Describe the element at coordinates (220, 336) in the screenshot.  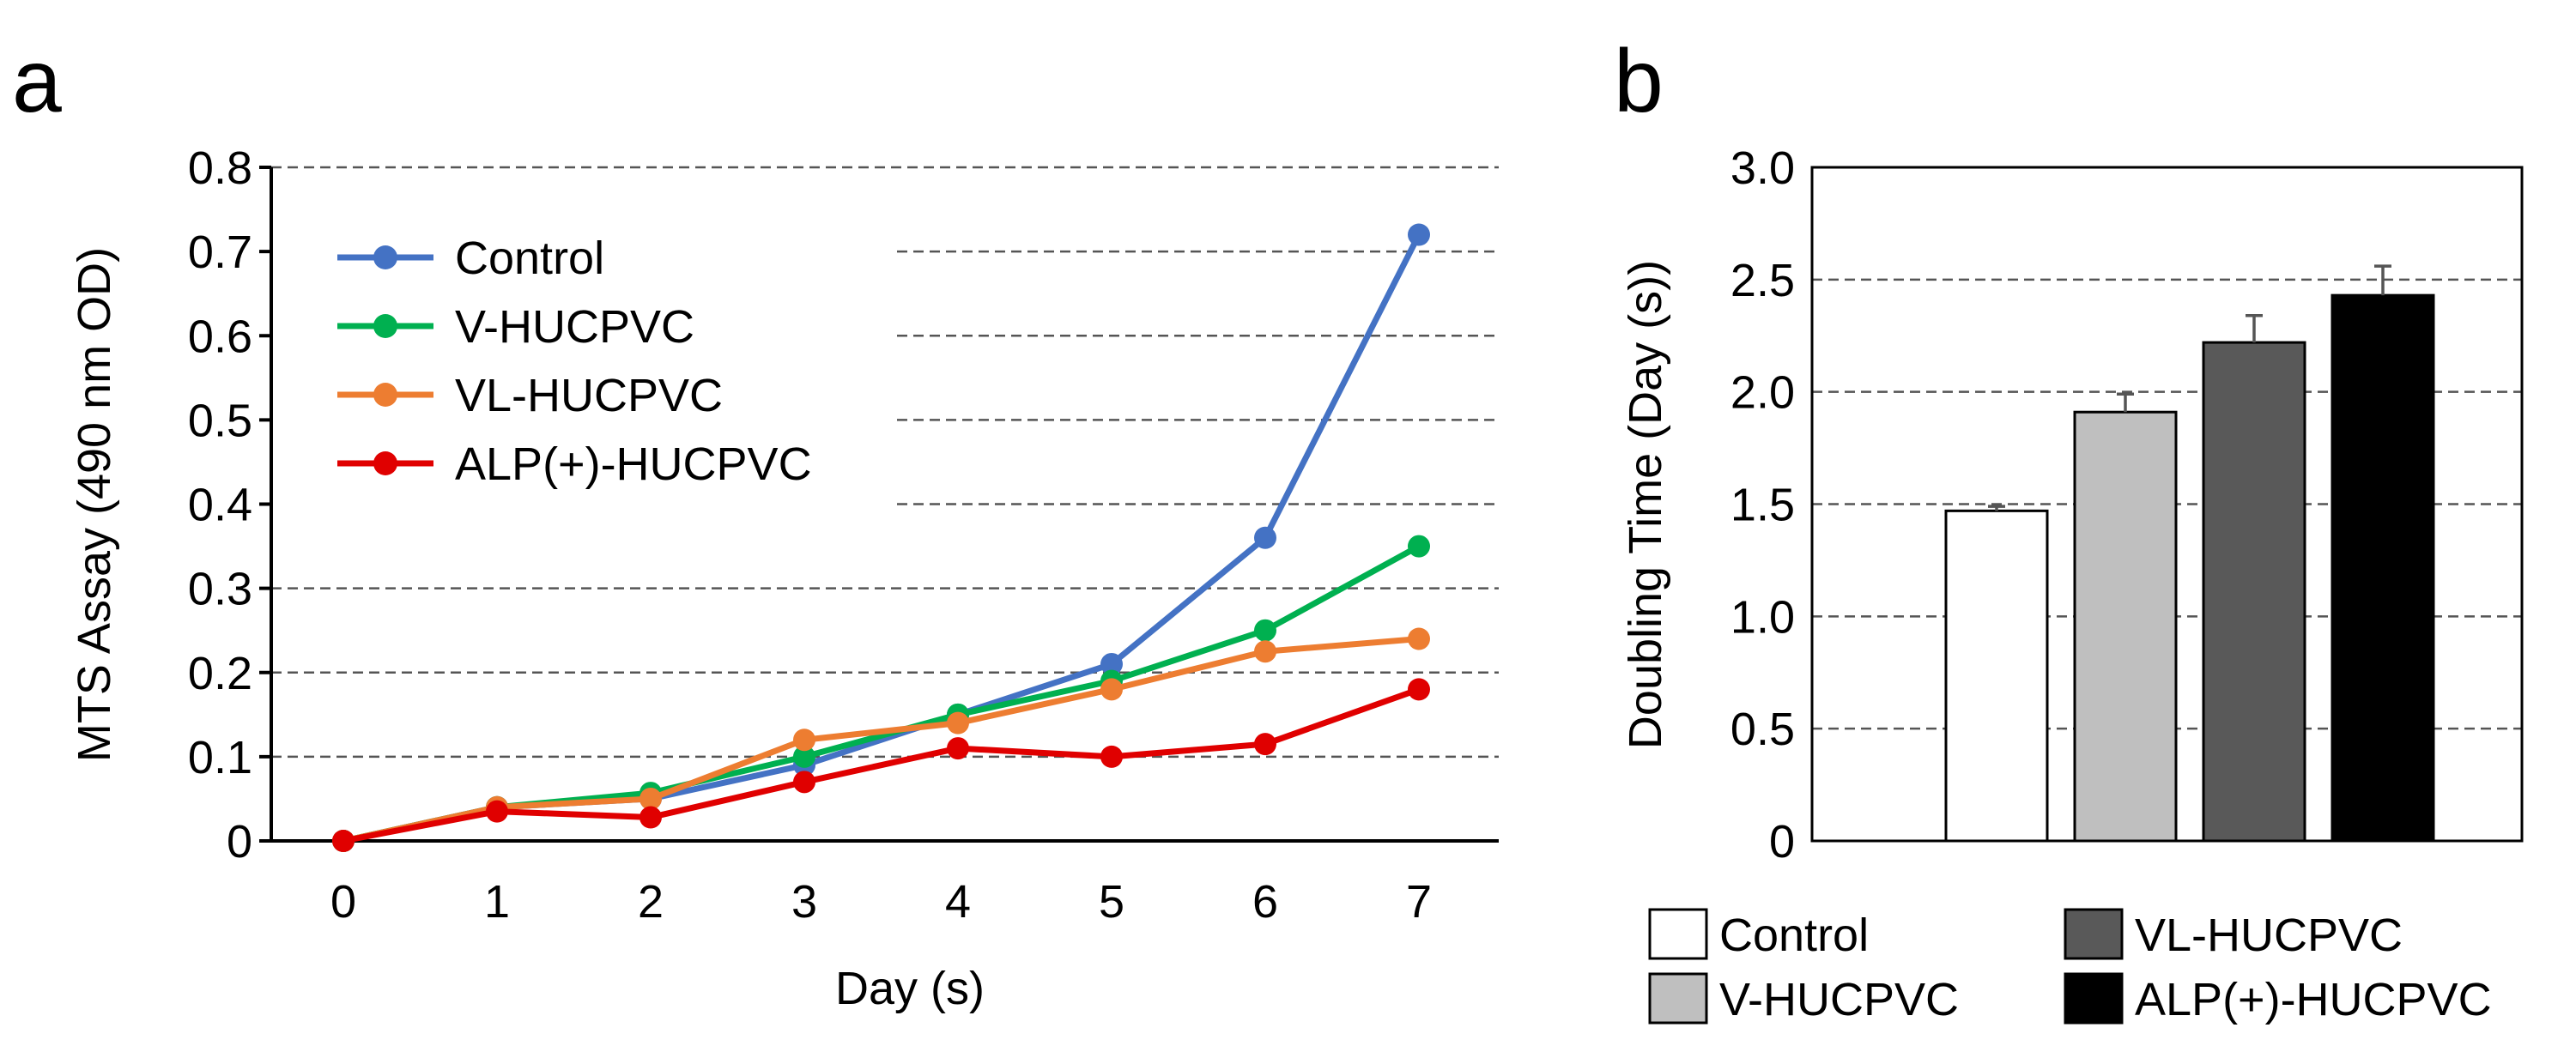
I see `panel-a-y-tick-label: 0.6` at that location.